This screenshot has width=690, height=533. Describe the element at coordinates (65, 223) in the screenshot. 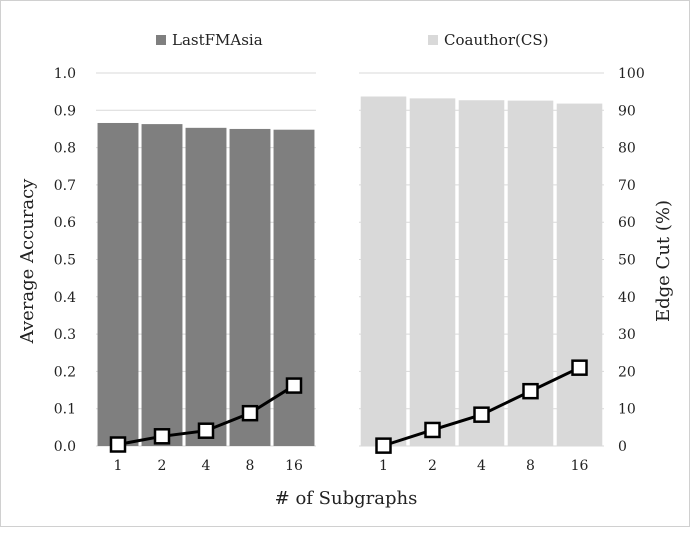

I see `left-tick-label: 0.6` at that location.